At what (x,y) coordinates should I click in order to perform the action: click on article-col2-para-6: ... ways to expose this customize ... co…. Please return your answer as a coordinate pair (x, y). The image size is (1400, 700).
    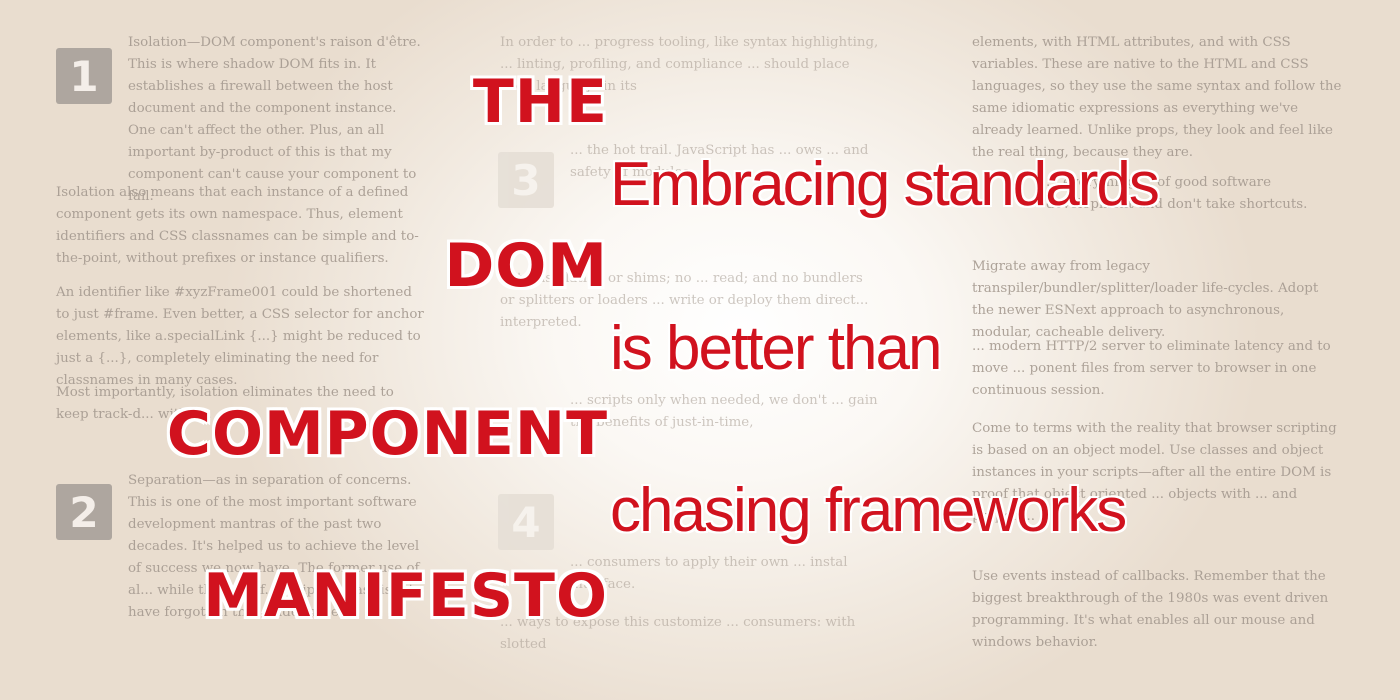
    Looking at the image, I should click on (678, 633).